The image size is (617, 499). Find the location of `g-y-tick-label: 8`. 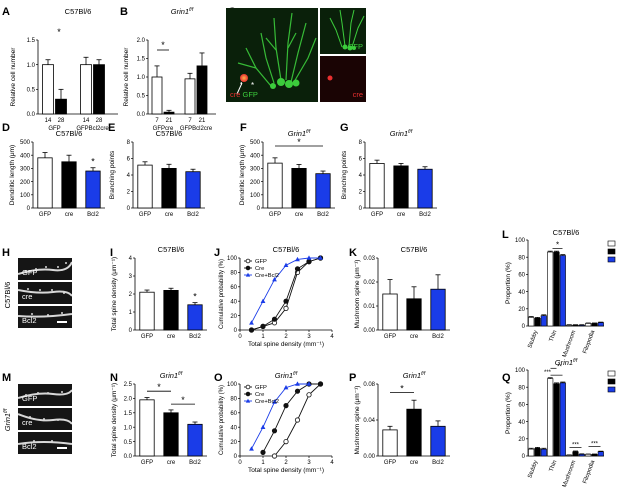

g-y-tick-label: 8 is located at coordinates (361, 143).